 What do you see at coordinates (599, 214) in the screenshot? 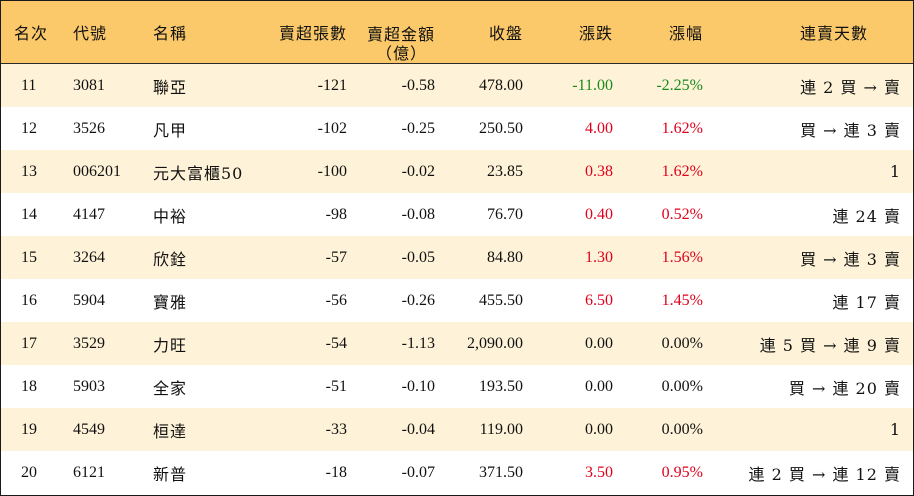
I see `change-cell: 0.40` at bounding box center [599, 214].